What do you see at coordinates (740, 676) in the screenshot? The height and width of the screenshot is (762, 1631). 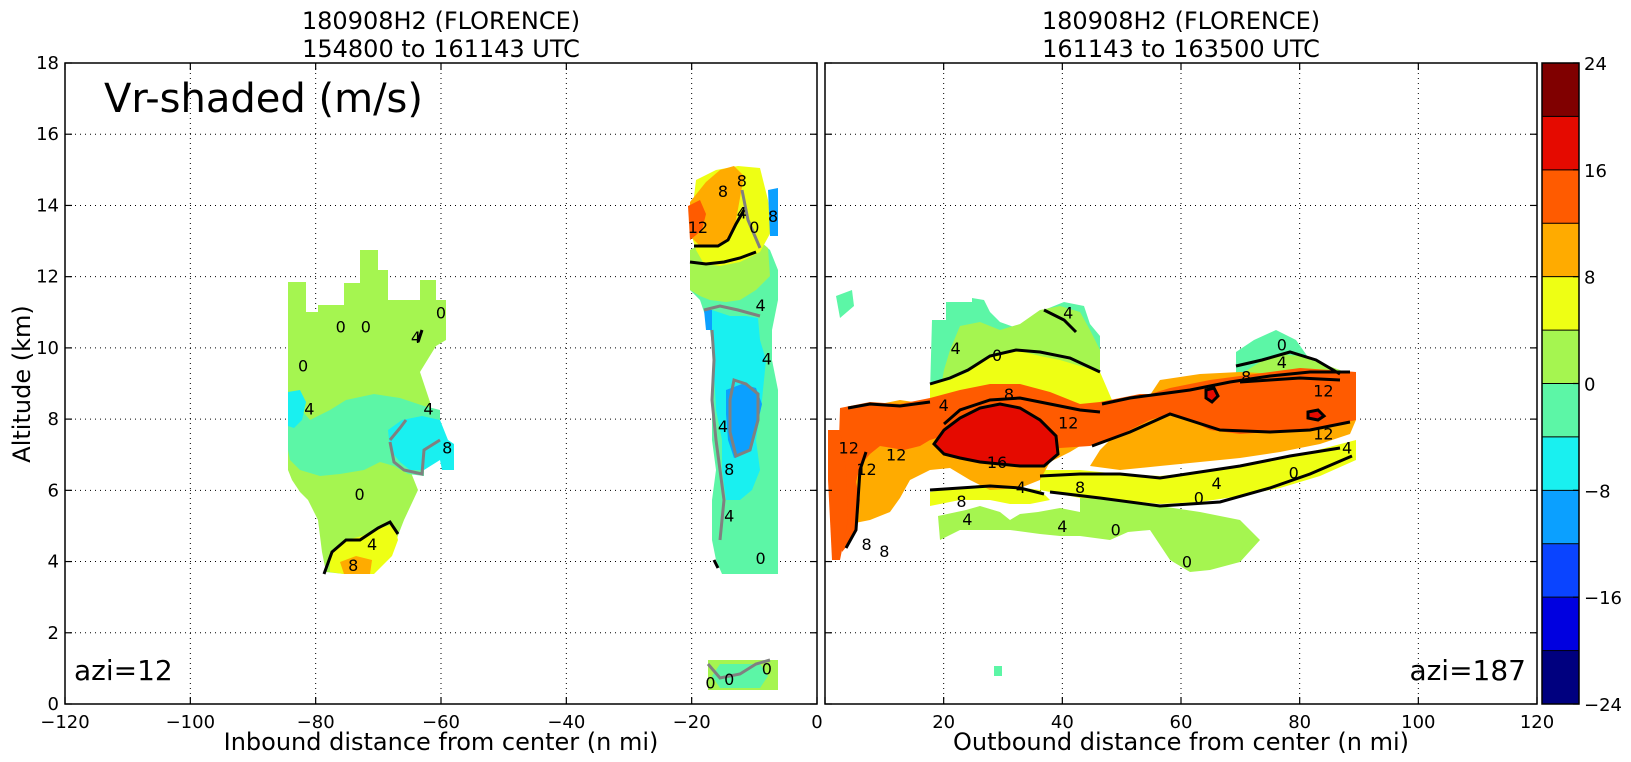 I see `left-bottom-patch-b` at bounding box center [740, 676].